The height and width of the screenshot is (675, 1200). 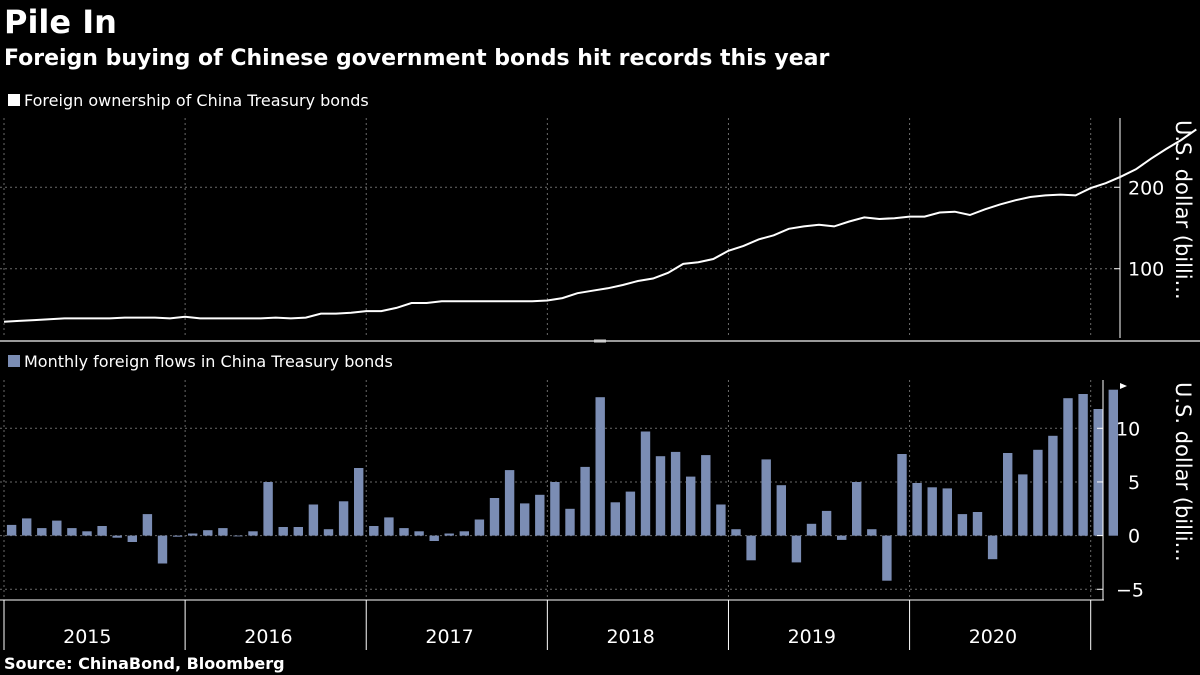 What do you see at coordinates (449, 637) in the screenshot?
I see `x-axis-tick-label: 2017` at bounding box center [449, 637].